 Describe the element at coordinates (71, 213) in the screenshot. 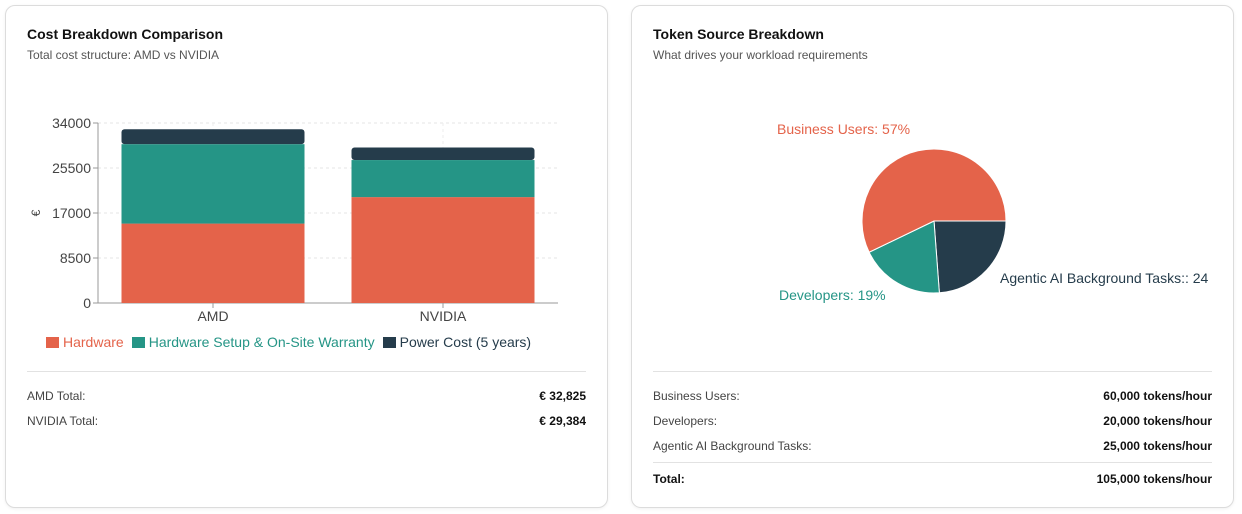

I see `y-tick-label: 17000` at that location.